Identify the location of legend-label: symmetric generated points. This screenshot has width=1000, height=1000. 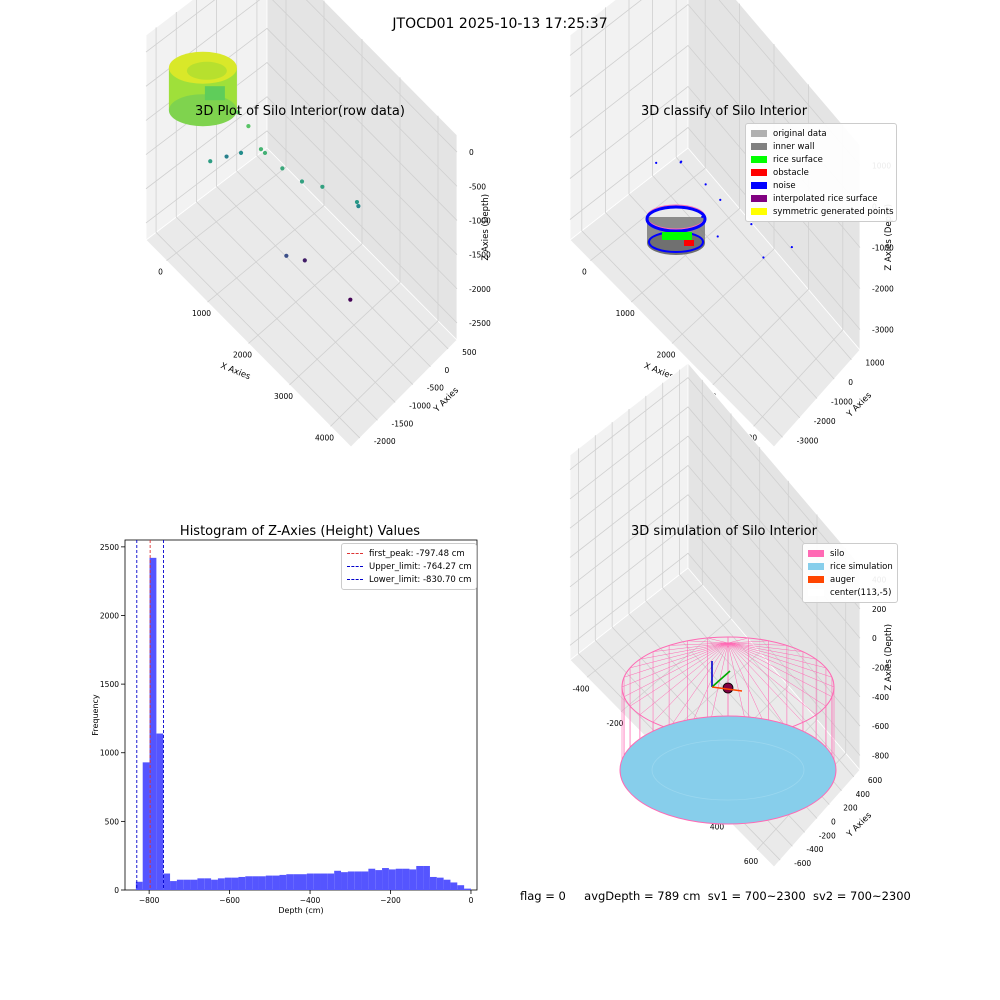
(833, 211).